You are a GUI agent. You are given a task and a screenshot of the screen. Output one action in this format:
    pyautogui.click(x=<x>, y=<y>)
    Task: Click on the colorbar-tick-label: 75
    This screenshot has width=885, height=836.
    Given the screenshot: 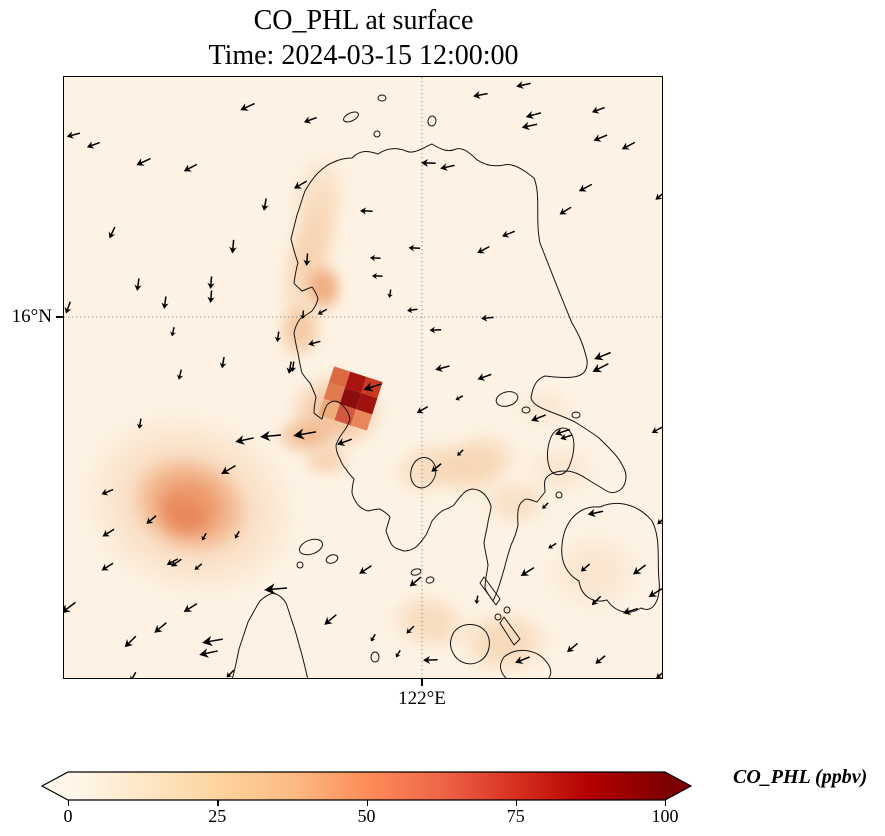 What is the action you would take?
    pyautogui.click(x=515, y=816)
    